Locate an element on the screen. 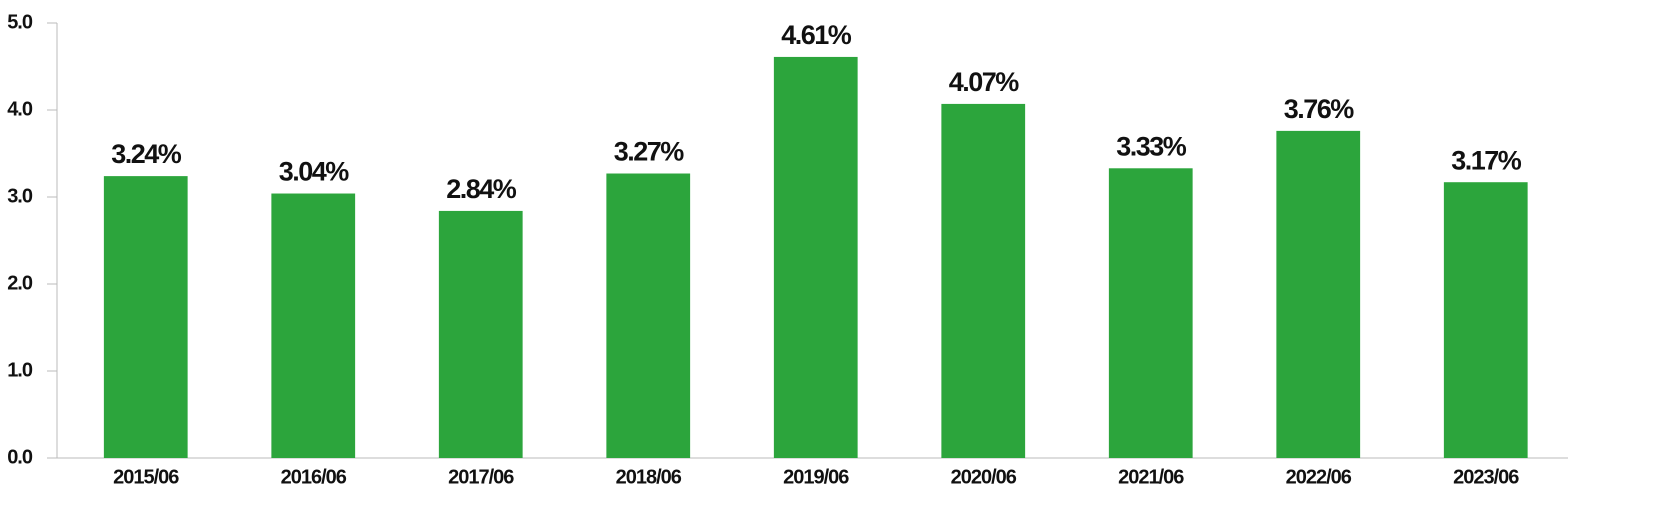  value-label: 3.33% is located at coordinates (1151, 146).